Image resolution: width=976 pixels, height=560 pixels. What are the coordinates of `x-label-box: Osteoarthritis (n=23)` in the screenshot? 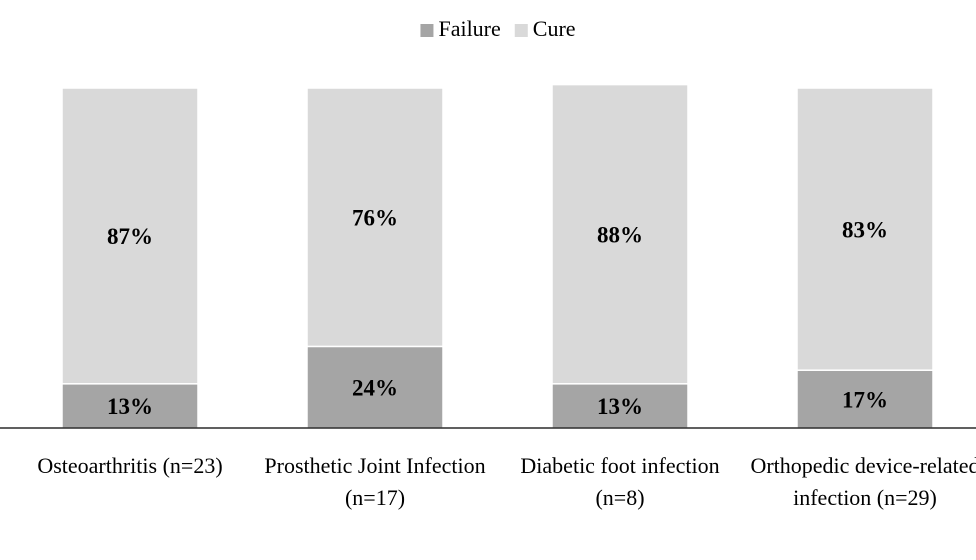 It's located at (130, 465).